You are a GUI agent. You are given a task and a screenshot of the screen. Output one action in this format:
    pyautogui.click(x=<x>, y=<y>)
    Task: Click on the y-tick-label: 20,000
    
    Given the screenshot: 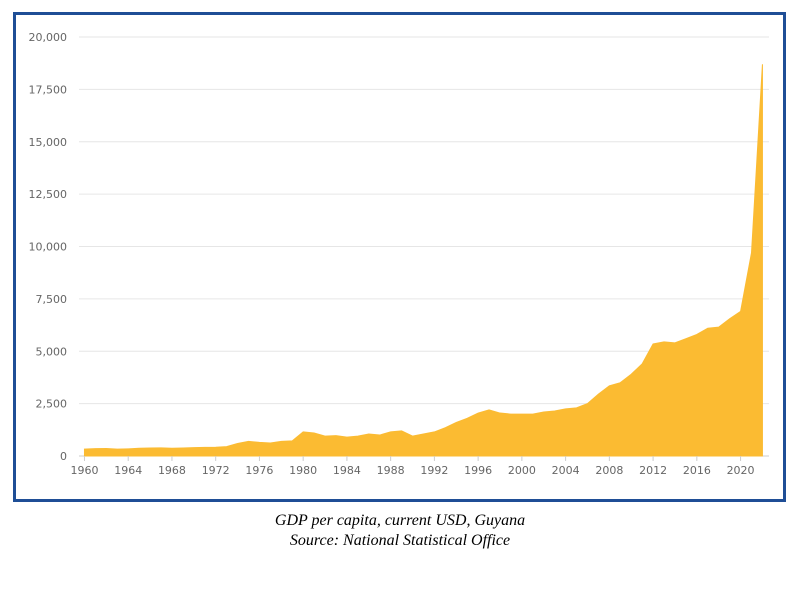 What is the action you would take?
    pyautogui.click(x=48, y=37)
    